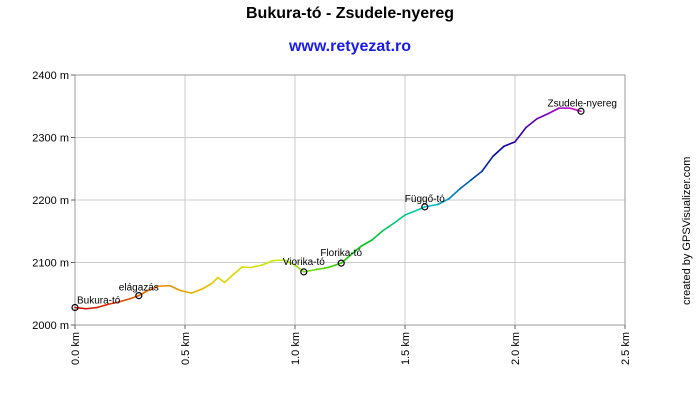 This screenshot has height=400, width=700. Describe the element at coordinates (304, 262) in the screenshot. I see `waypoint-label: Viorika-tó` at that location.